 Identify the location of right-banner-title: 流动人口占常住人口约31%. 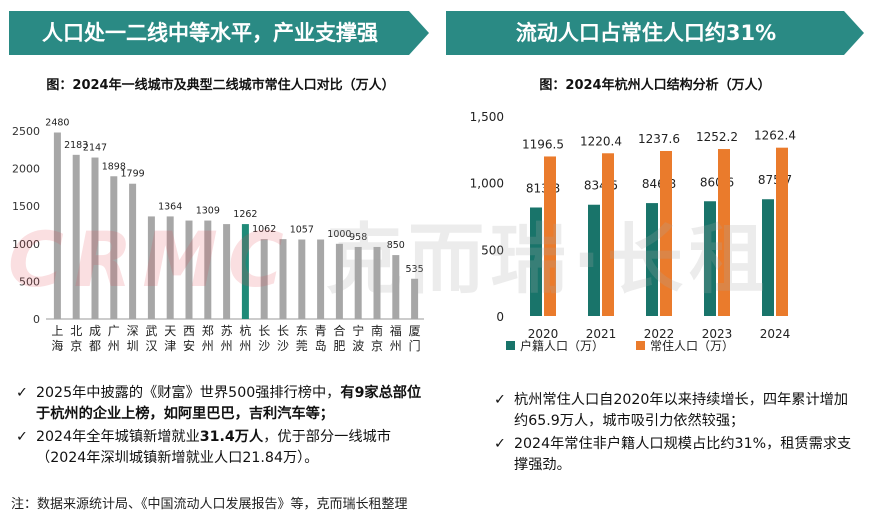
(646, 33).